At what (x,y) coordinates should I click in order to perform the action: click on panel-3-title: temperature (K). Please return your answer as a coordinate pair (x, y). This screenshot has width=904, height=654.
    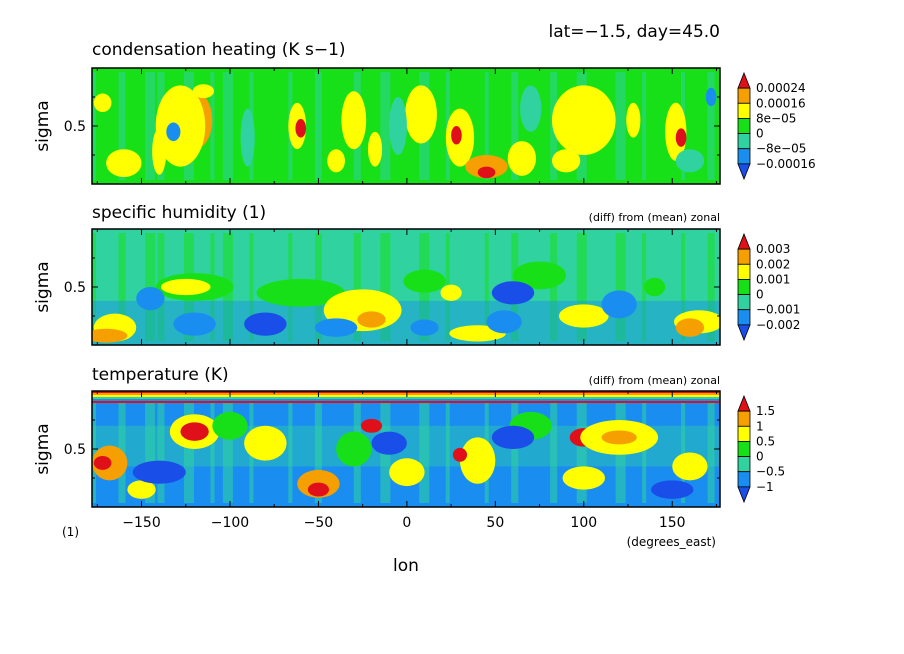
    Looking at the image, I should click on (160, 375).